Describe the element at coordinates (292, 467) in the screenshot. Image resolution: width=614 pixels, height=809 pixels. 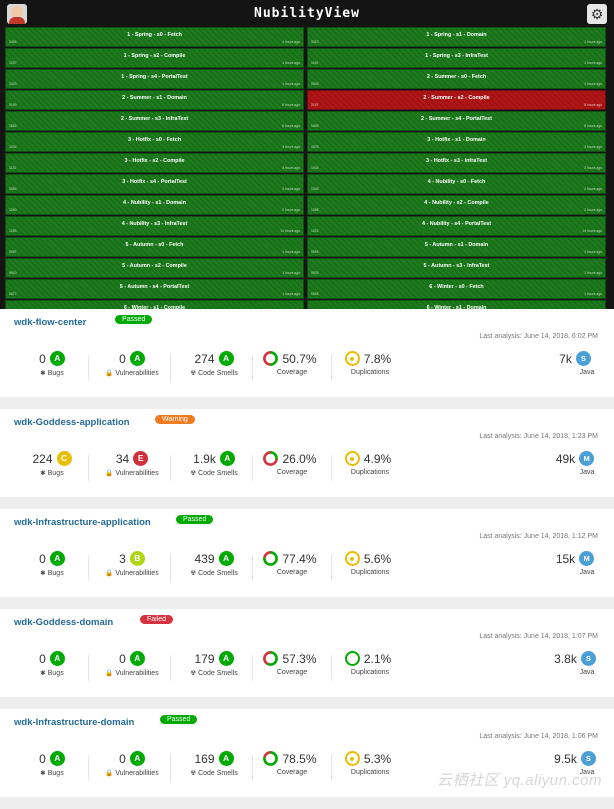
I see `coverage-metric: 26.0% Coverage` at that location.